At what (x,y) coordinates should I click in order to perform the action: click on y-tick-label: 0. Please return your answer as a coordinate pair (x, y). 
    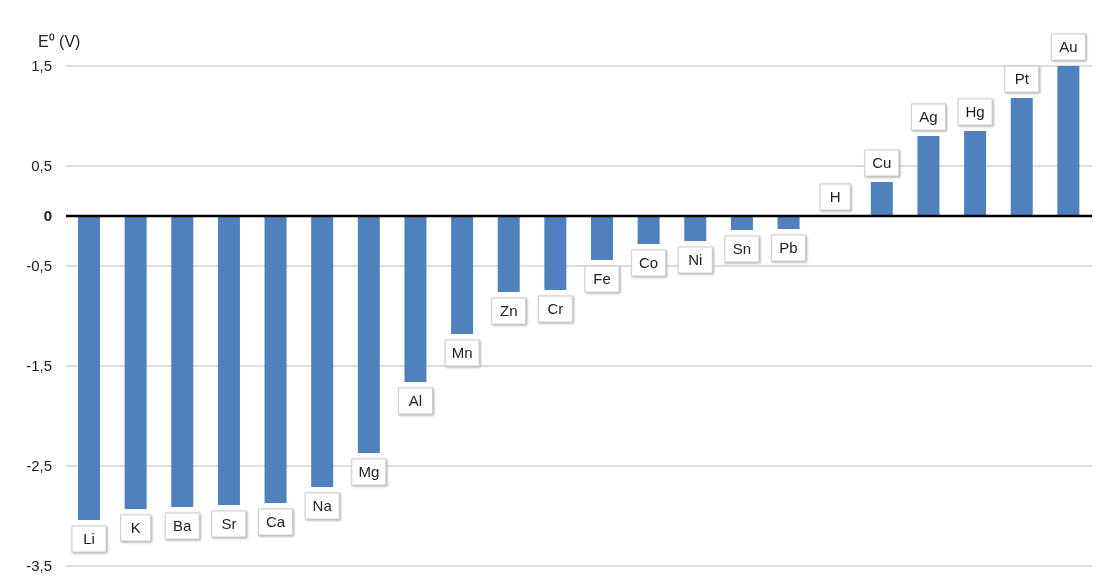
    Looking at the image, I should click on (47, 215).